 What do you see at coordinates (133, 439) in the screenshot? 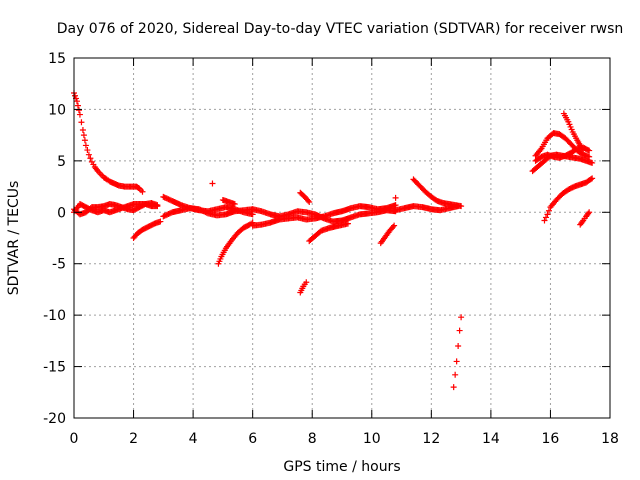
I see `x-tick-label: 2` at bounding box center [133, 439].